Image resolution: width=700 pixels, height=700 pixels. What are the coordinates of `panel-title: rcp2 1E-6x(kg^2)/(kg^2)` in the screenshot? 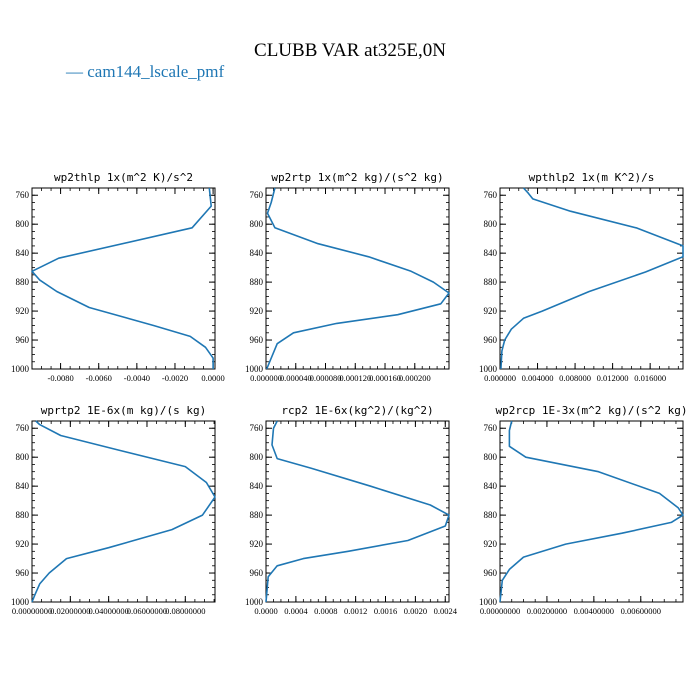 It's located at (357, 410).